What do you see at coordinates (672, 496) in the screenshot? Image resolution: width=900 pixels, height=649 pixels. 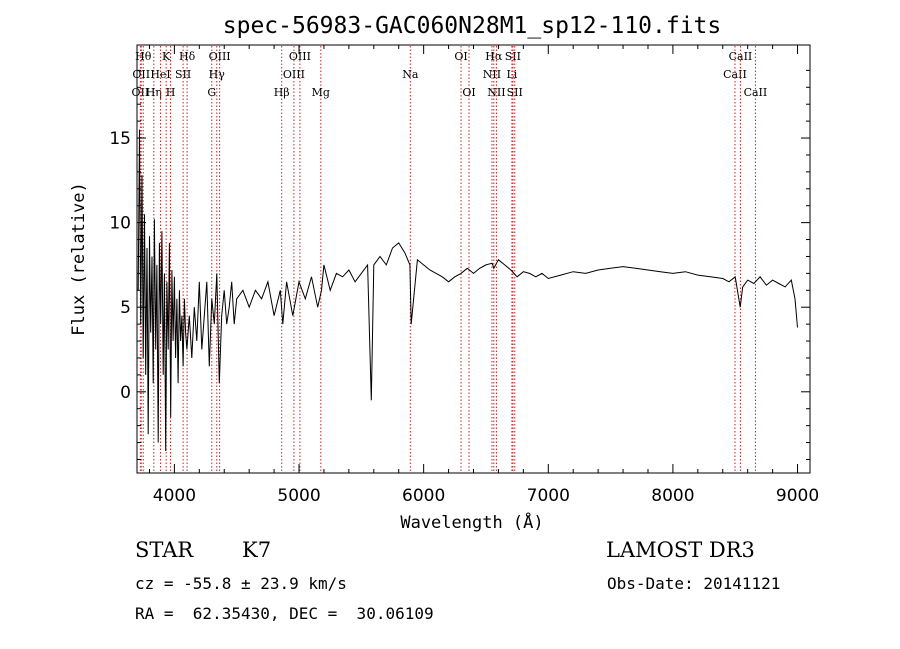 I see `x-tick-label: 8000` at bounding box center [672, 496].